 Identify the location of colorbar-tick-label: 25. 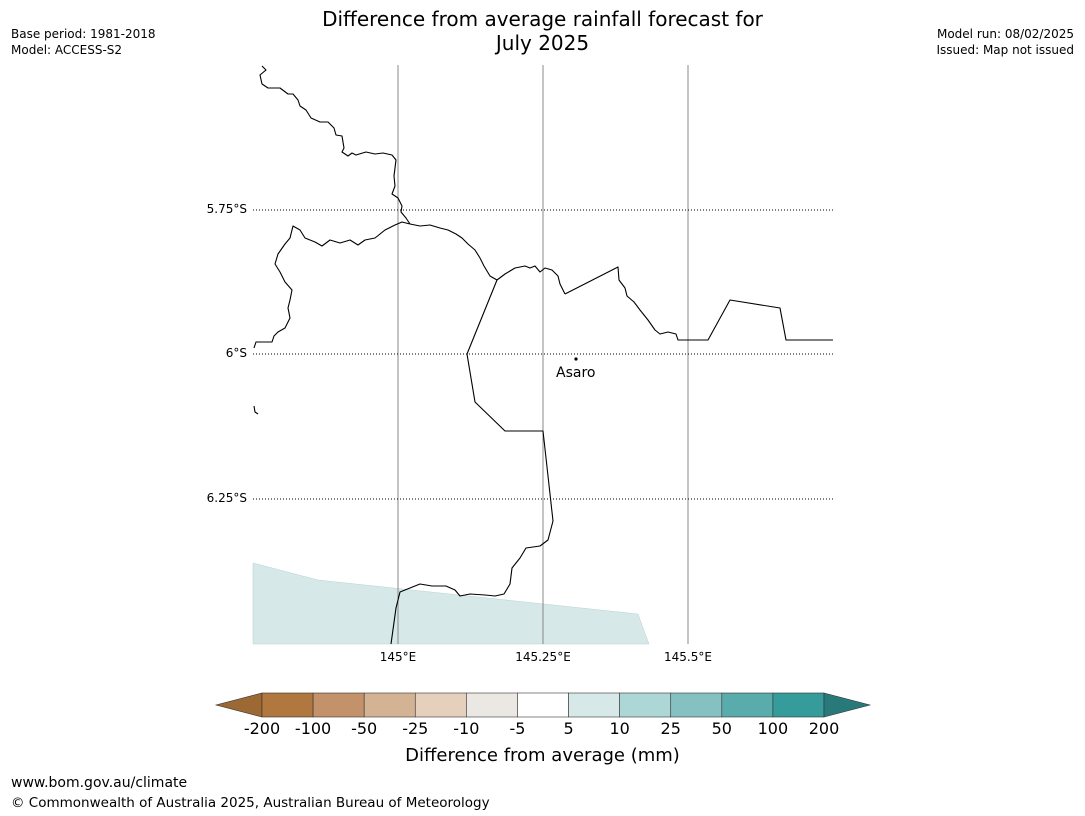
(670, 728).